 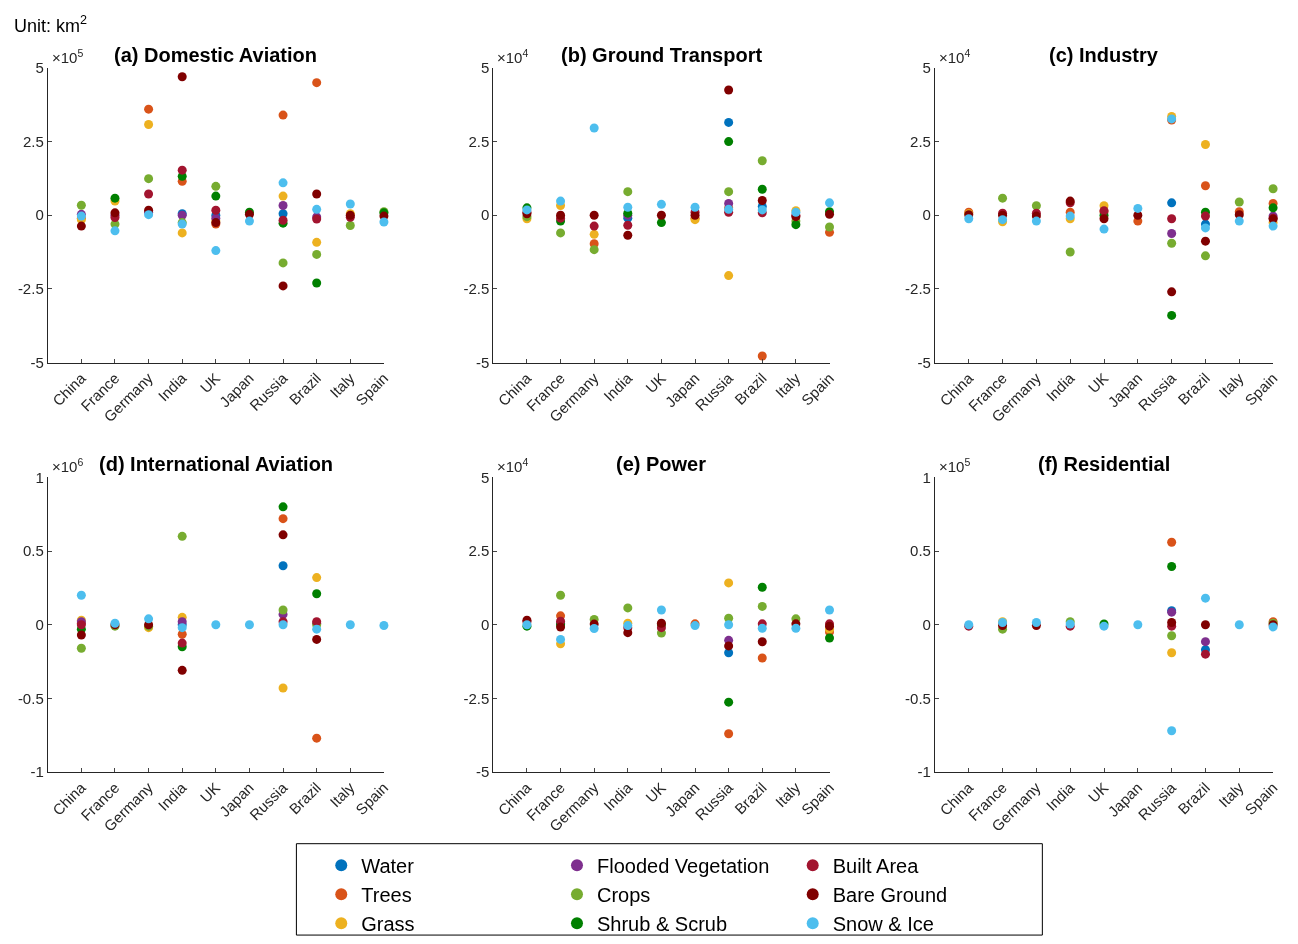 What do you see at coordinates (890, 894) in the screenshot?
I see `legend-label: Bare Ground` at bounding box center [890, 894].